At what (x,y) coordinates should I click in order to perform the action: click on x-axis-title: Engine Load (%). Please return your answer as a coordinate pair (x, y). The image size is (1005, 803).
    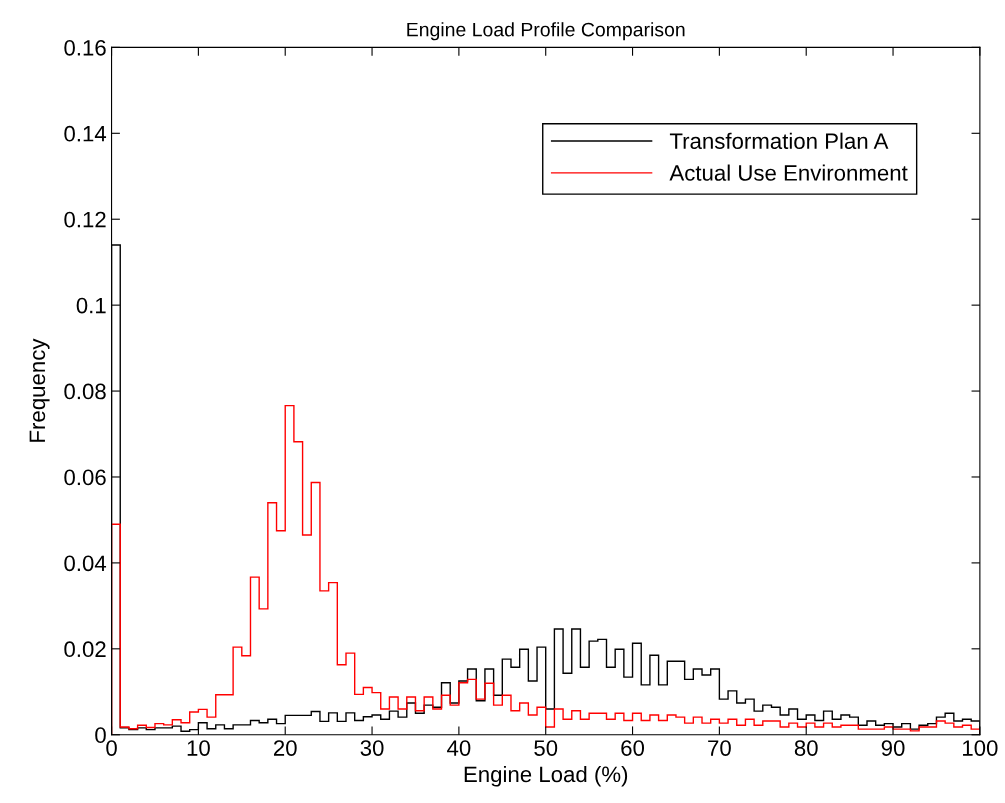
    Looking at the image, I should click on (546, 776).